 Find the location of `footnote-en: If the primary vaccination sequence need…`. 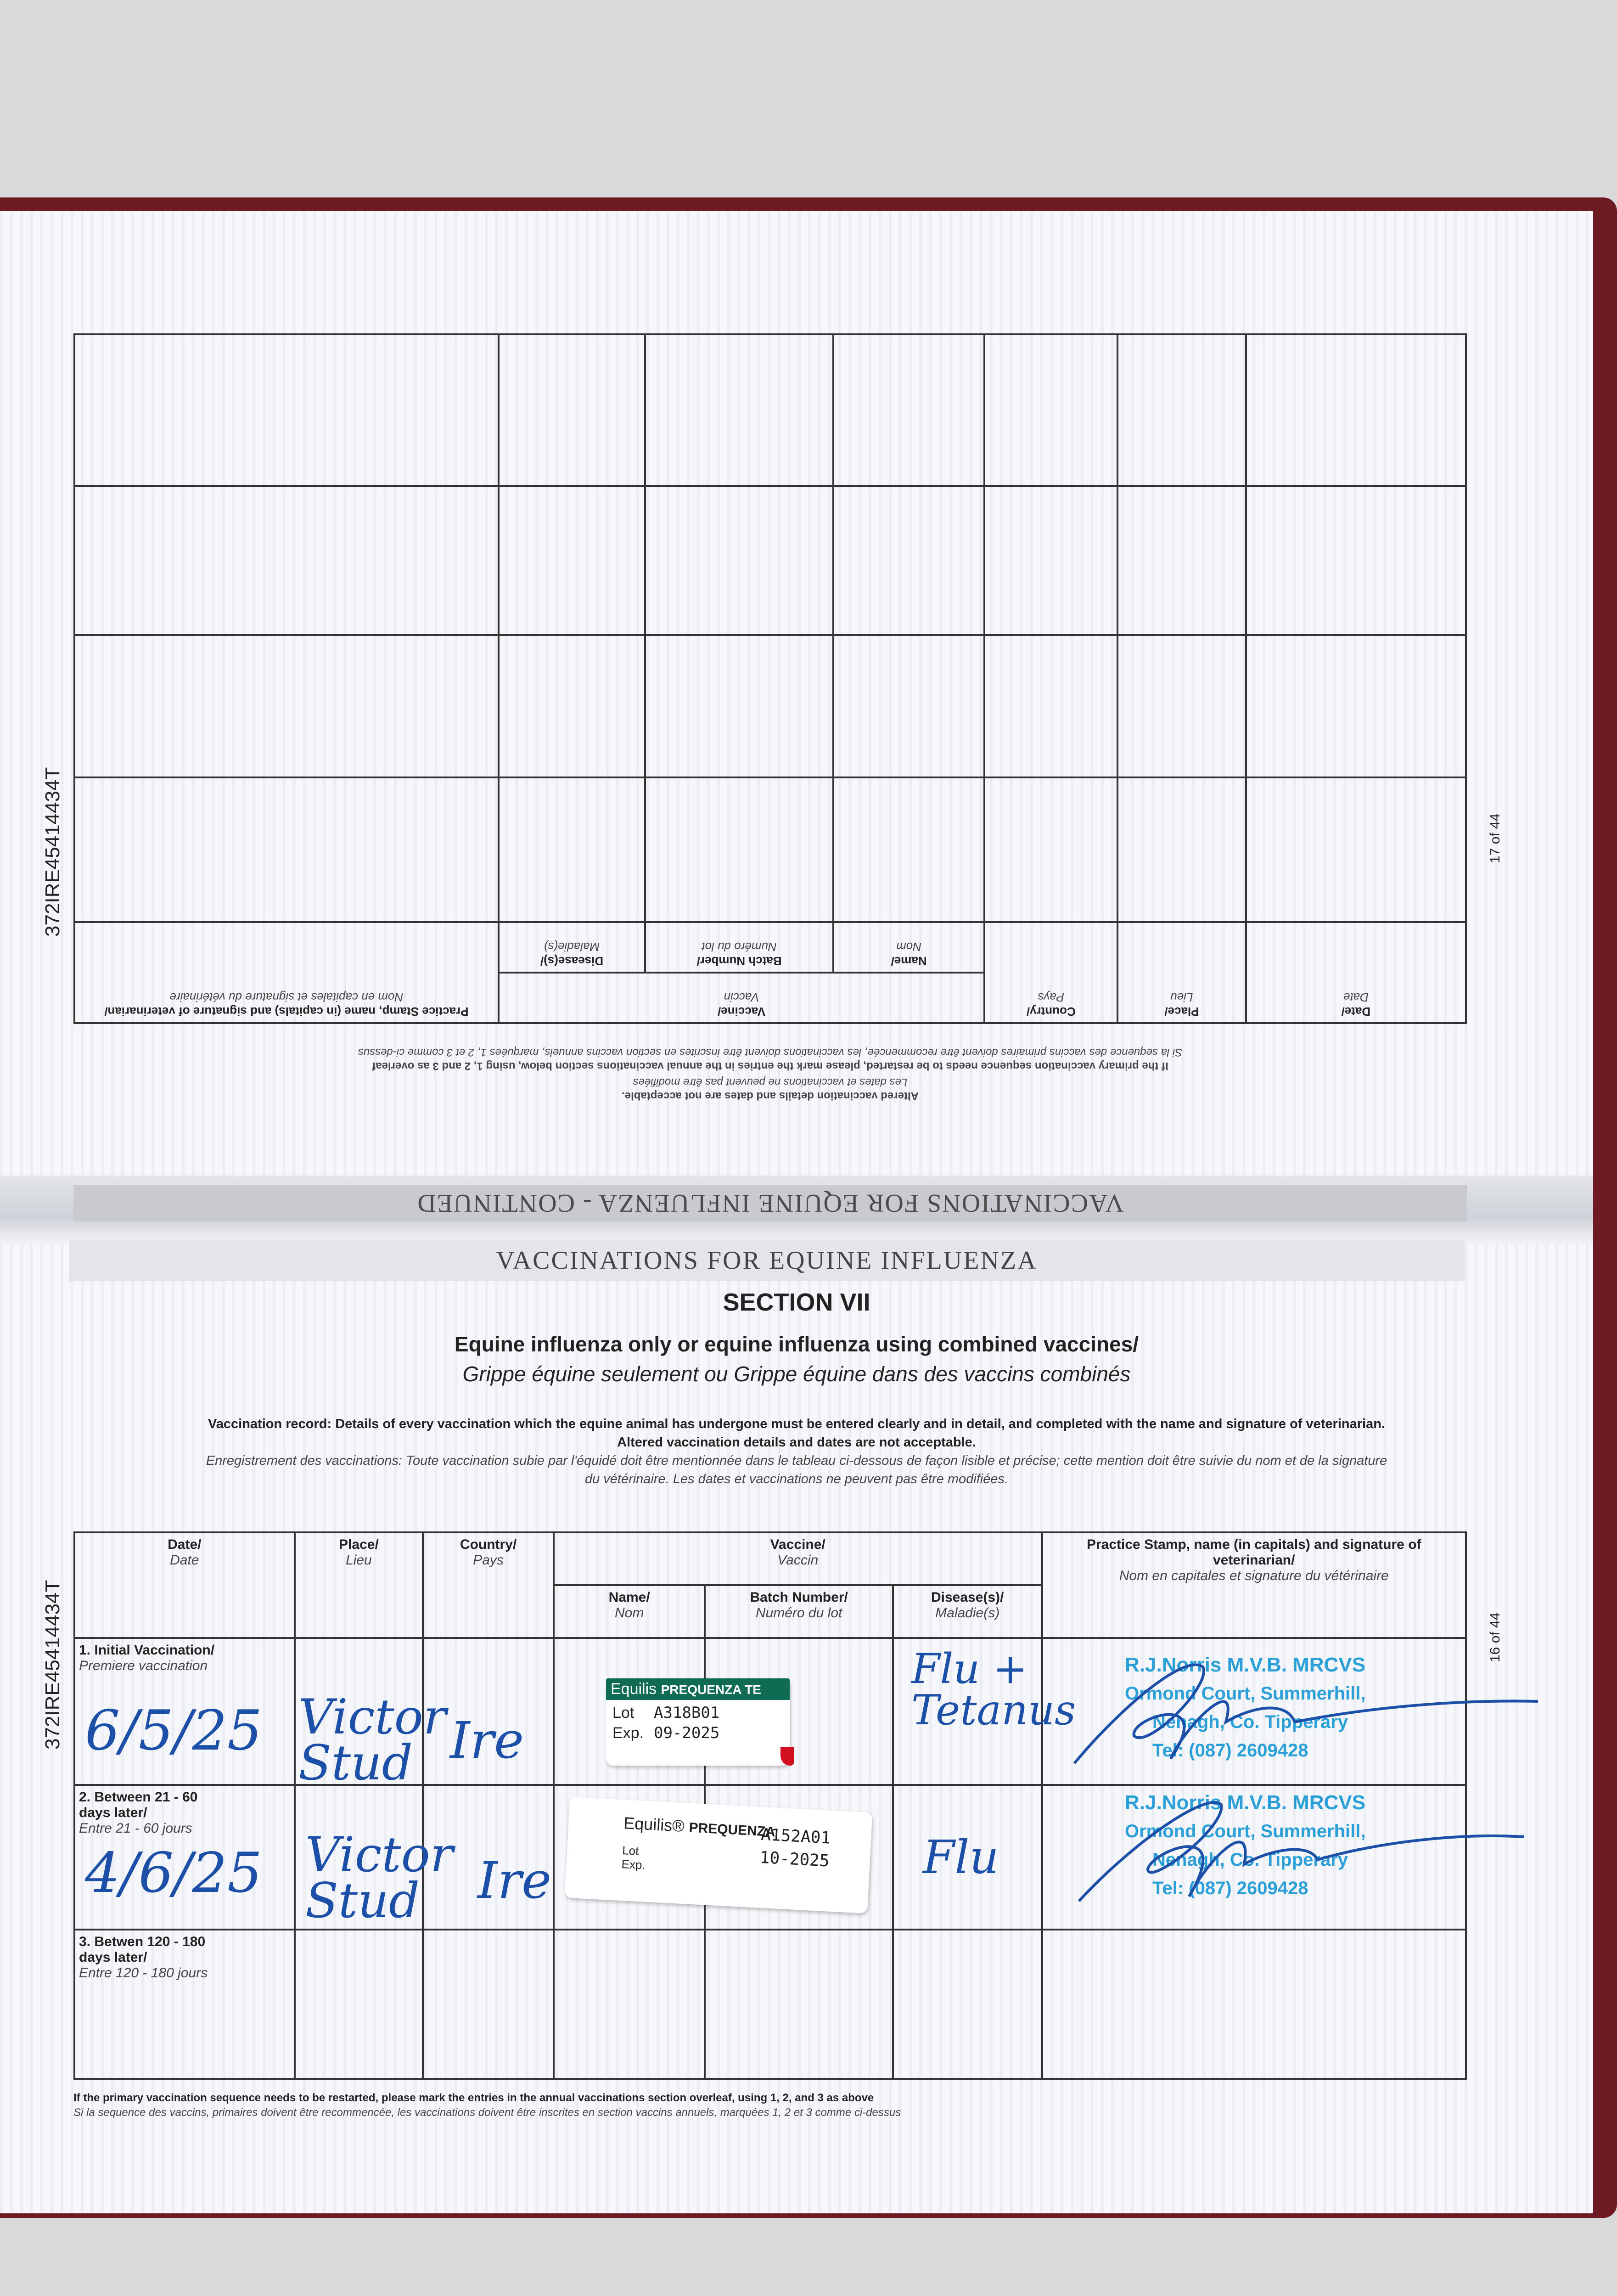

footnote-en: If the primary vaccination sequence need… is located at coordinates (473, 2098).